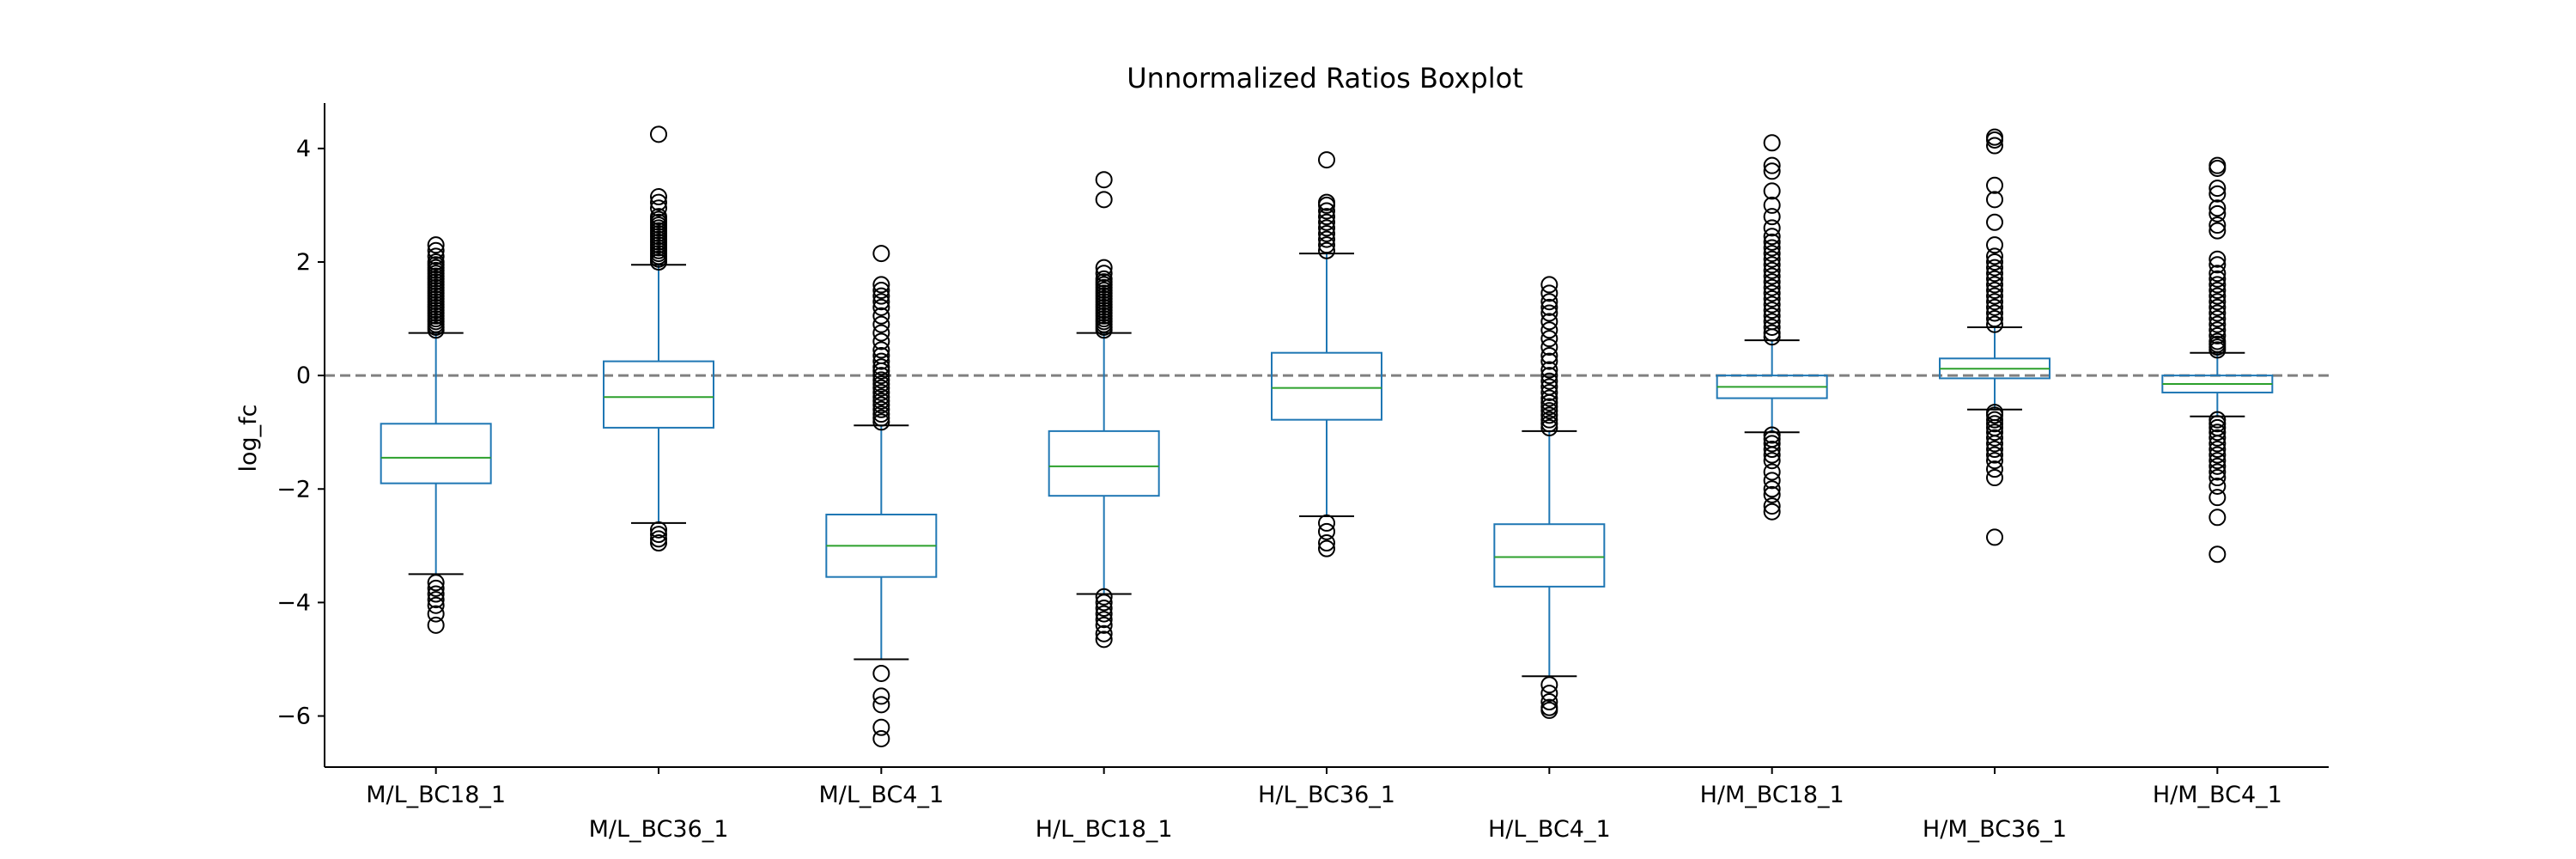 The height and width of the screenshot is (859, 2576). What do you see at coordinates (1325, 78) in the screenshot?
I see `chart-title: Unnormalized Ratios Boxplot` at bounding box center [1325, 78].